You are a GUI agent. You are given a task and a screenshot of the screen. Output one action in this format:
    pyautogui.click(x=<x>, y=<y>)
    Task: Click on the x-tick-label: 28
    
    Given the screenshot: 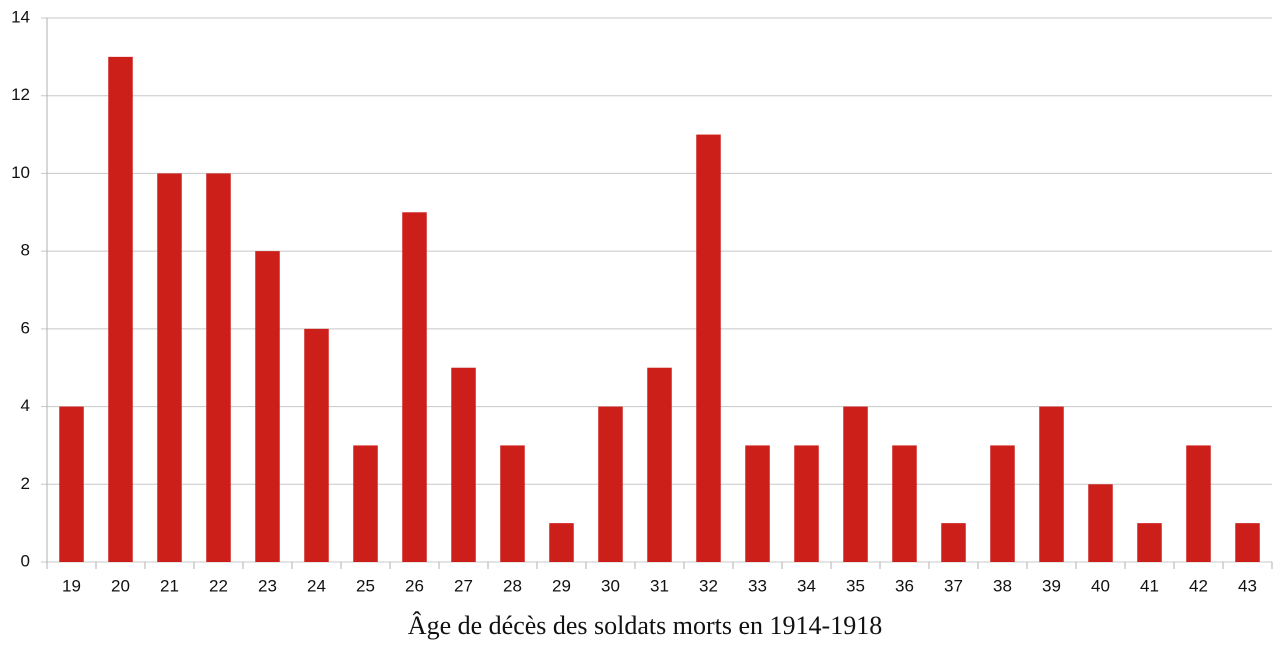 What is the action you would take?
    pyautogui.click(x=512, y=585)
    